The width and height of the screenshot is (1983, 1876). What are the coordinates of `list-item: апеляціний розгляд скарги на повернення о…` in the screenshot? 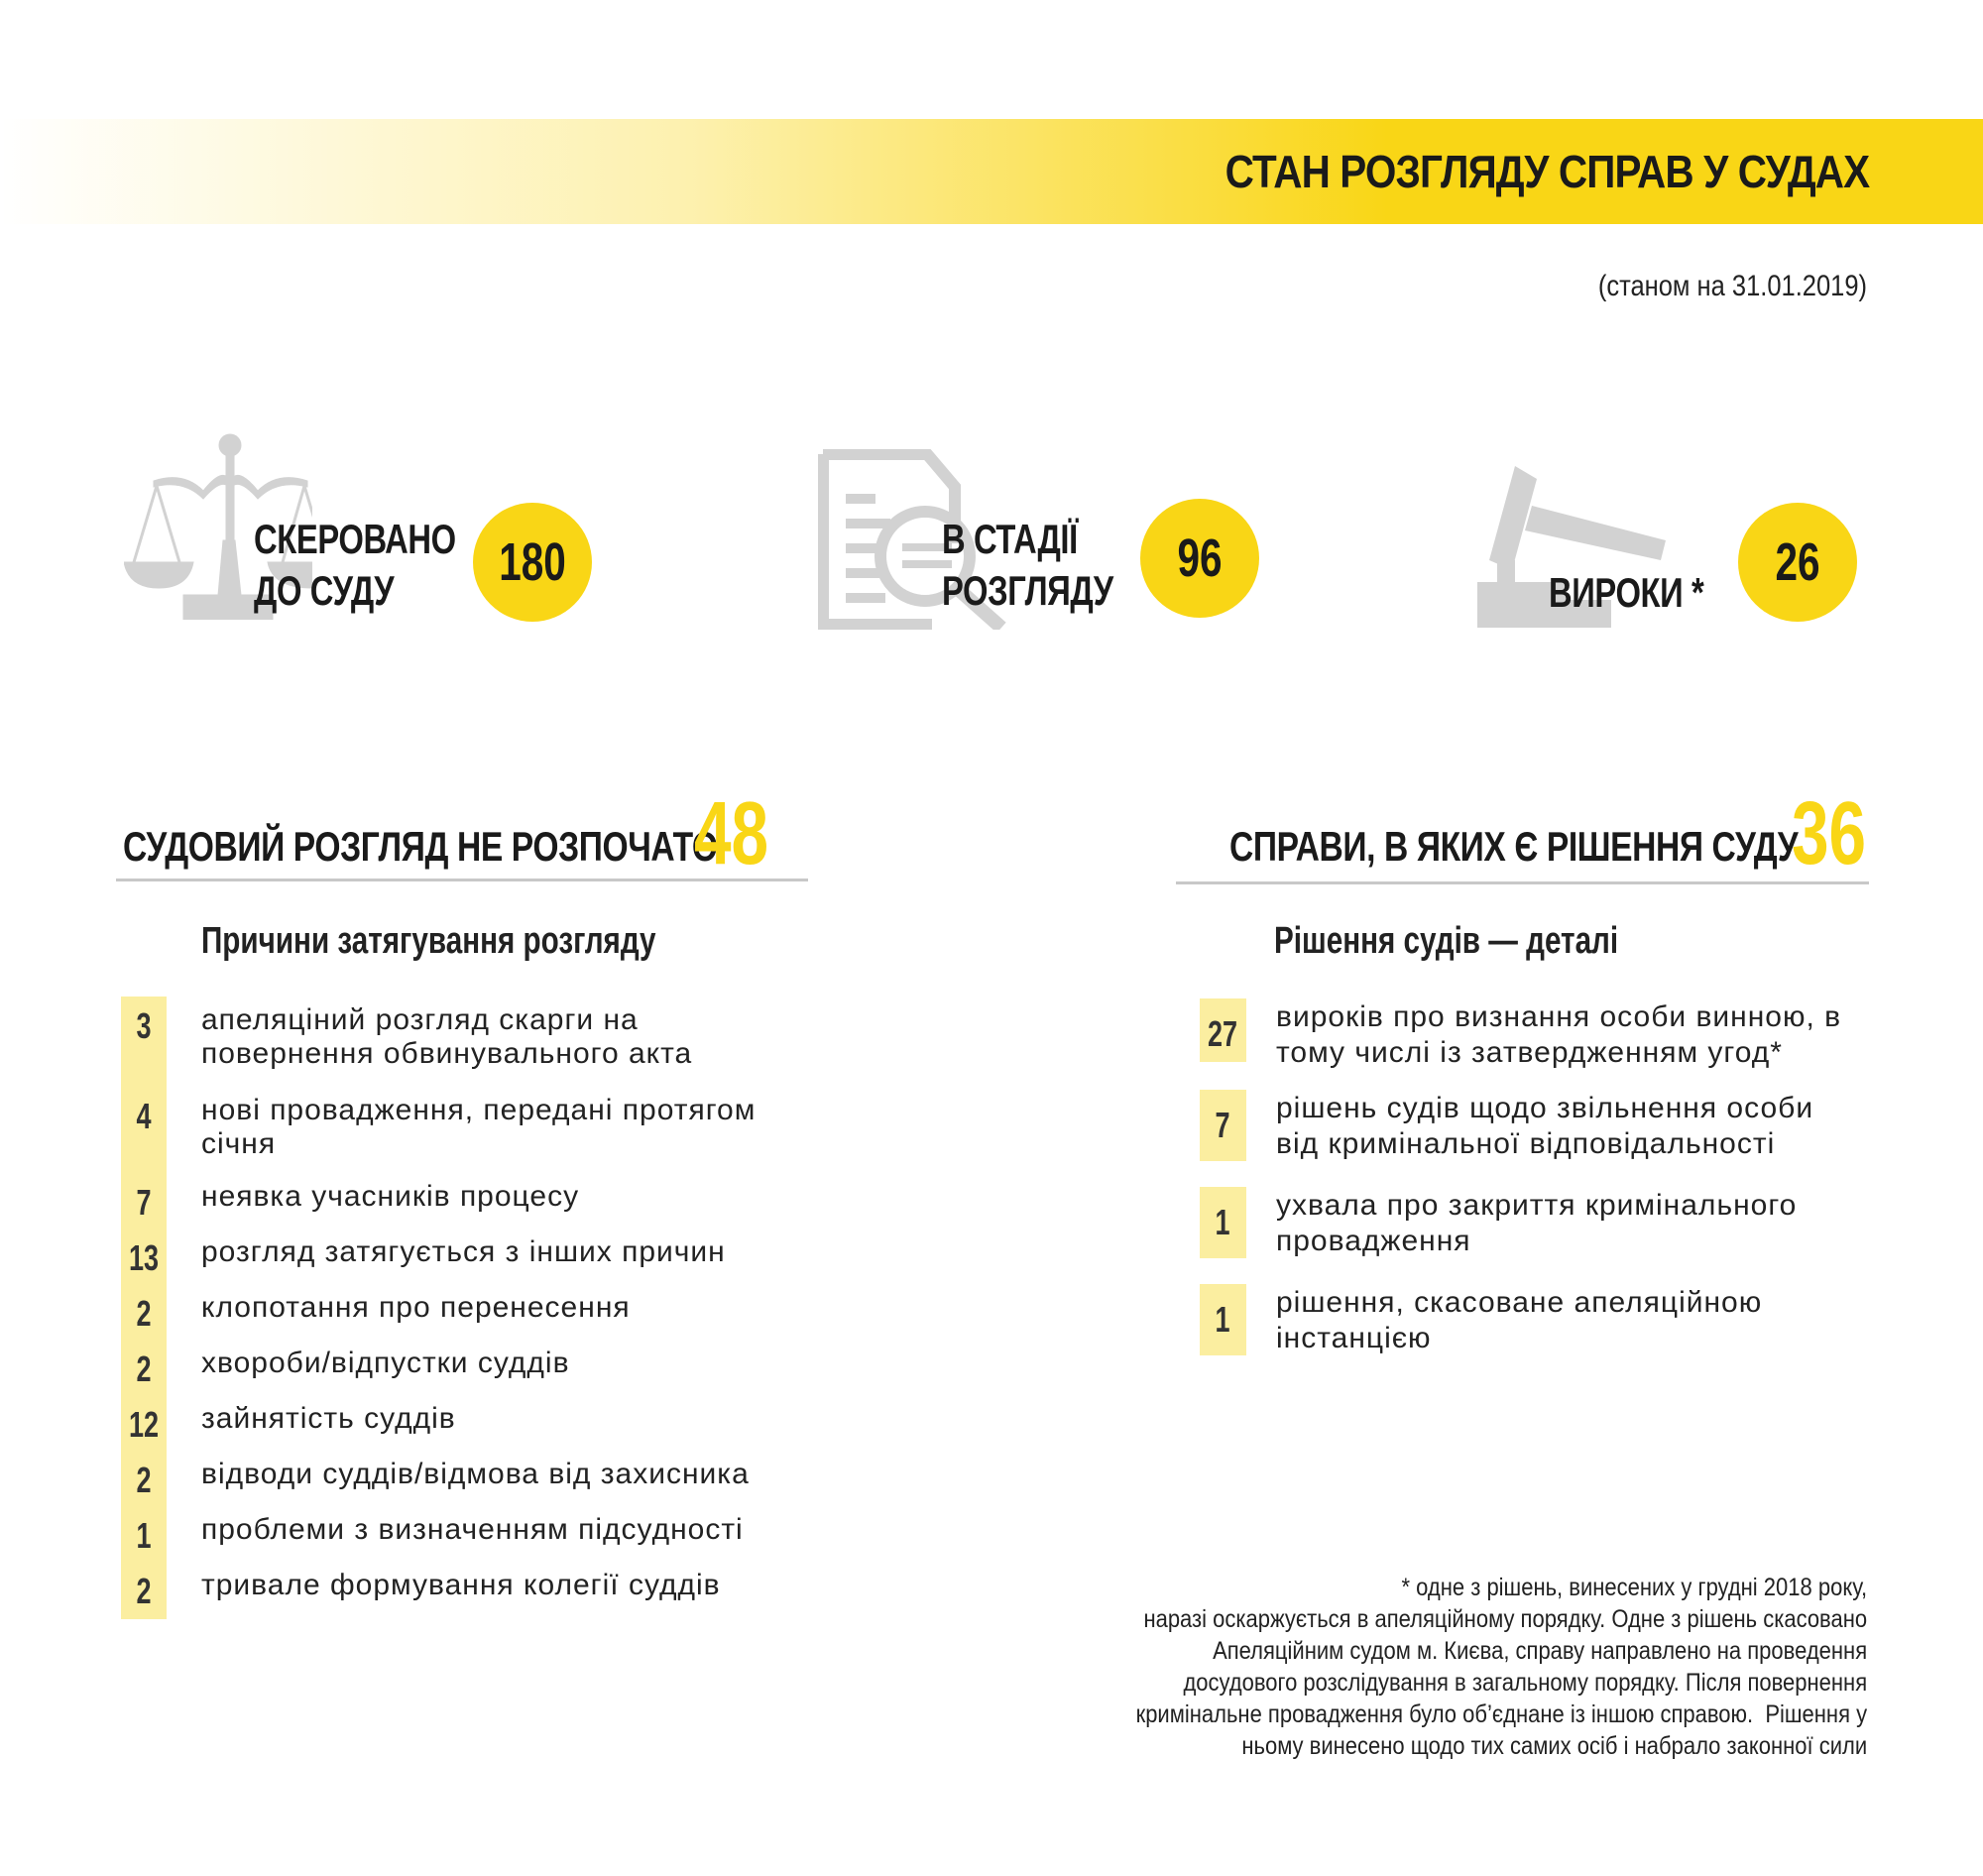 It's located at (447, 1037).